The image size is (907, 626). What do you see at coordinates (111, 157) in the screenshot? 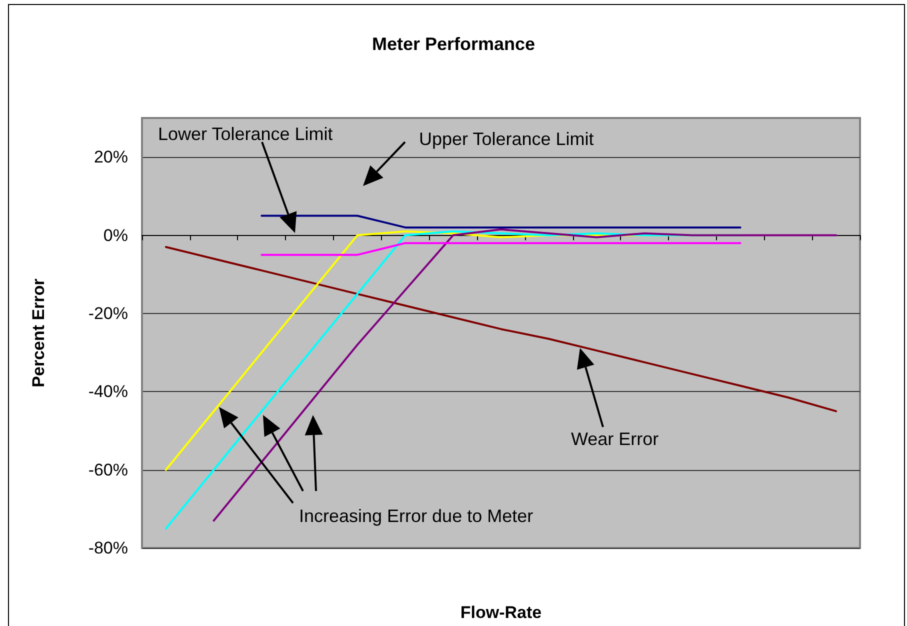
I see `y-tick-label: 20%` at bounding box center [111, 157].